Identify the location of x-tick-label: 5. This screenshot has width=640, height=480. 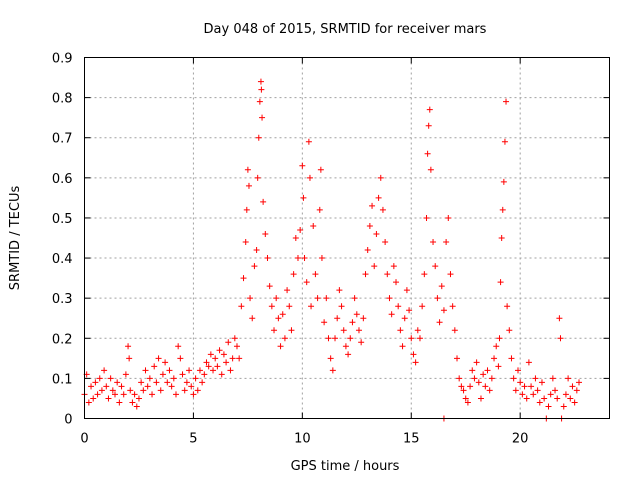
(193, 439).